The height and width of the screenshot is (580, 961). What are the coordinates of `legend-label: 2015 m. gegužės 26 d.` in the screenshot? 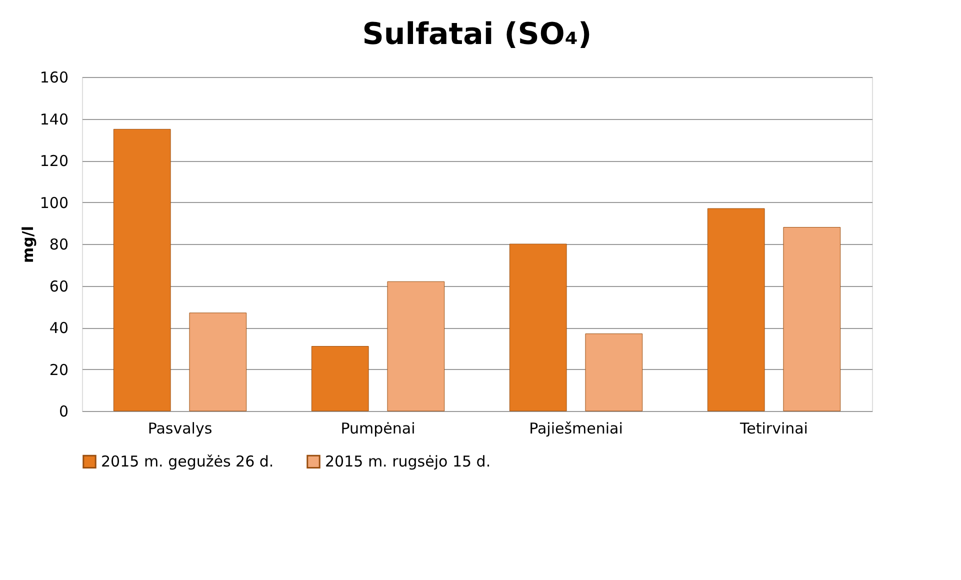 It's located at (187, 461).